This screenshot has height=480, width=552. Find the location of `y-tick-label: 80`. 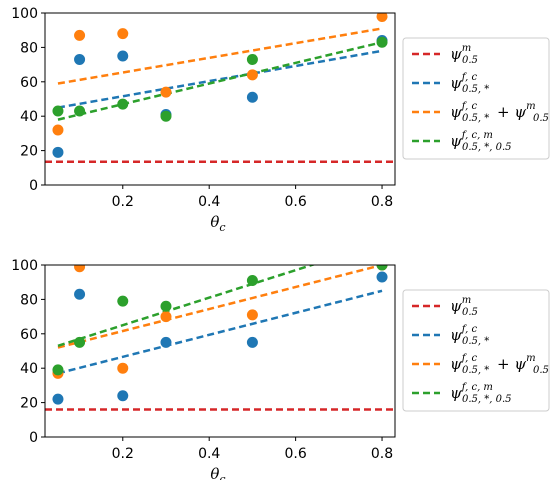

y-tick-label: 80 is located at coordinates (29, 48).